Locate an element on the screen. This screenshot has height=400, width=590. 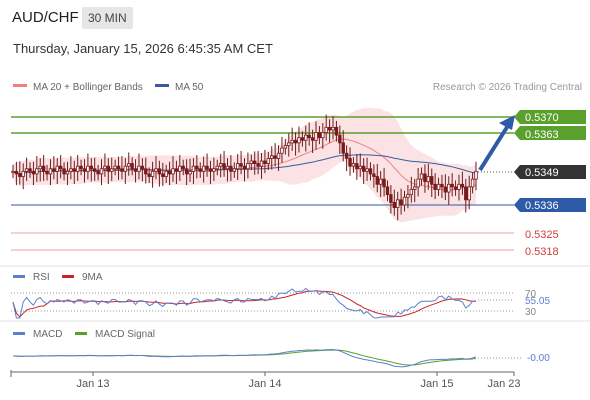
ma20-legend-label: MA 20 + Bollinger Bands is located at coordinates (88, 87).